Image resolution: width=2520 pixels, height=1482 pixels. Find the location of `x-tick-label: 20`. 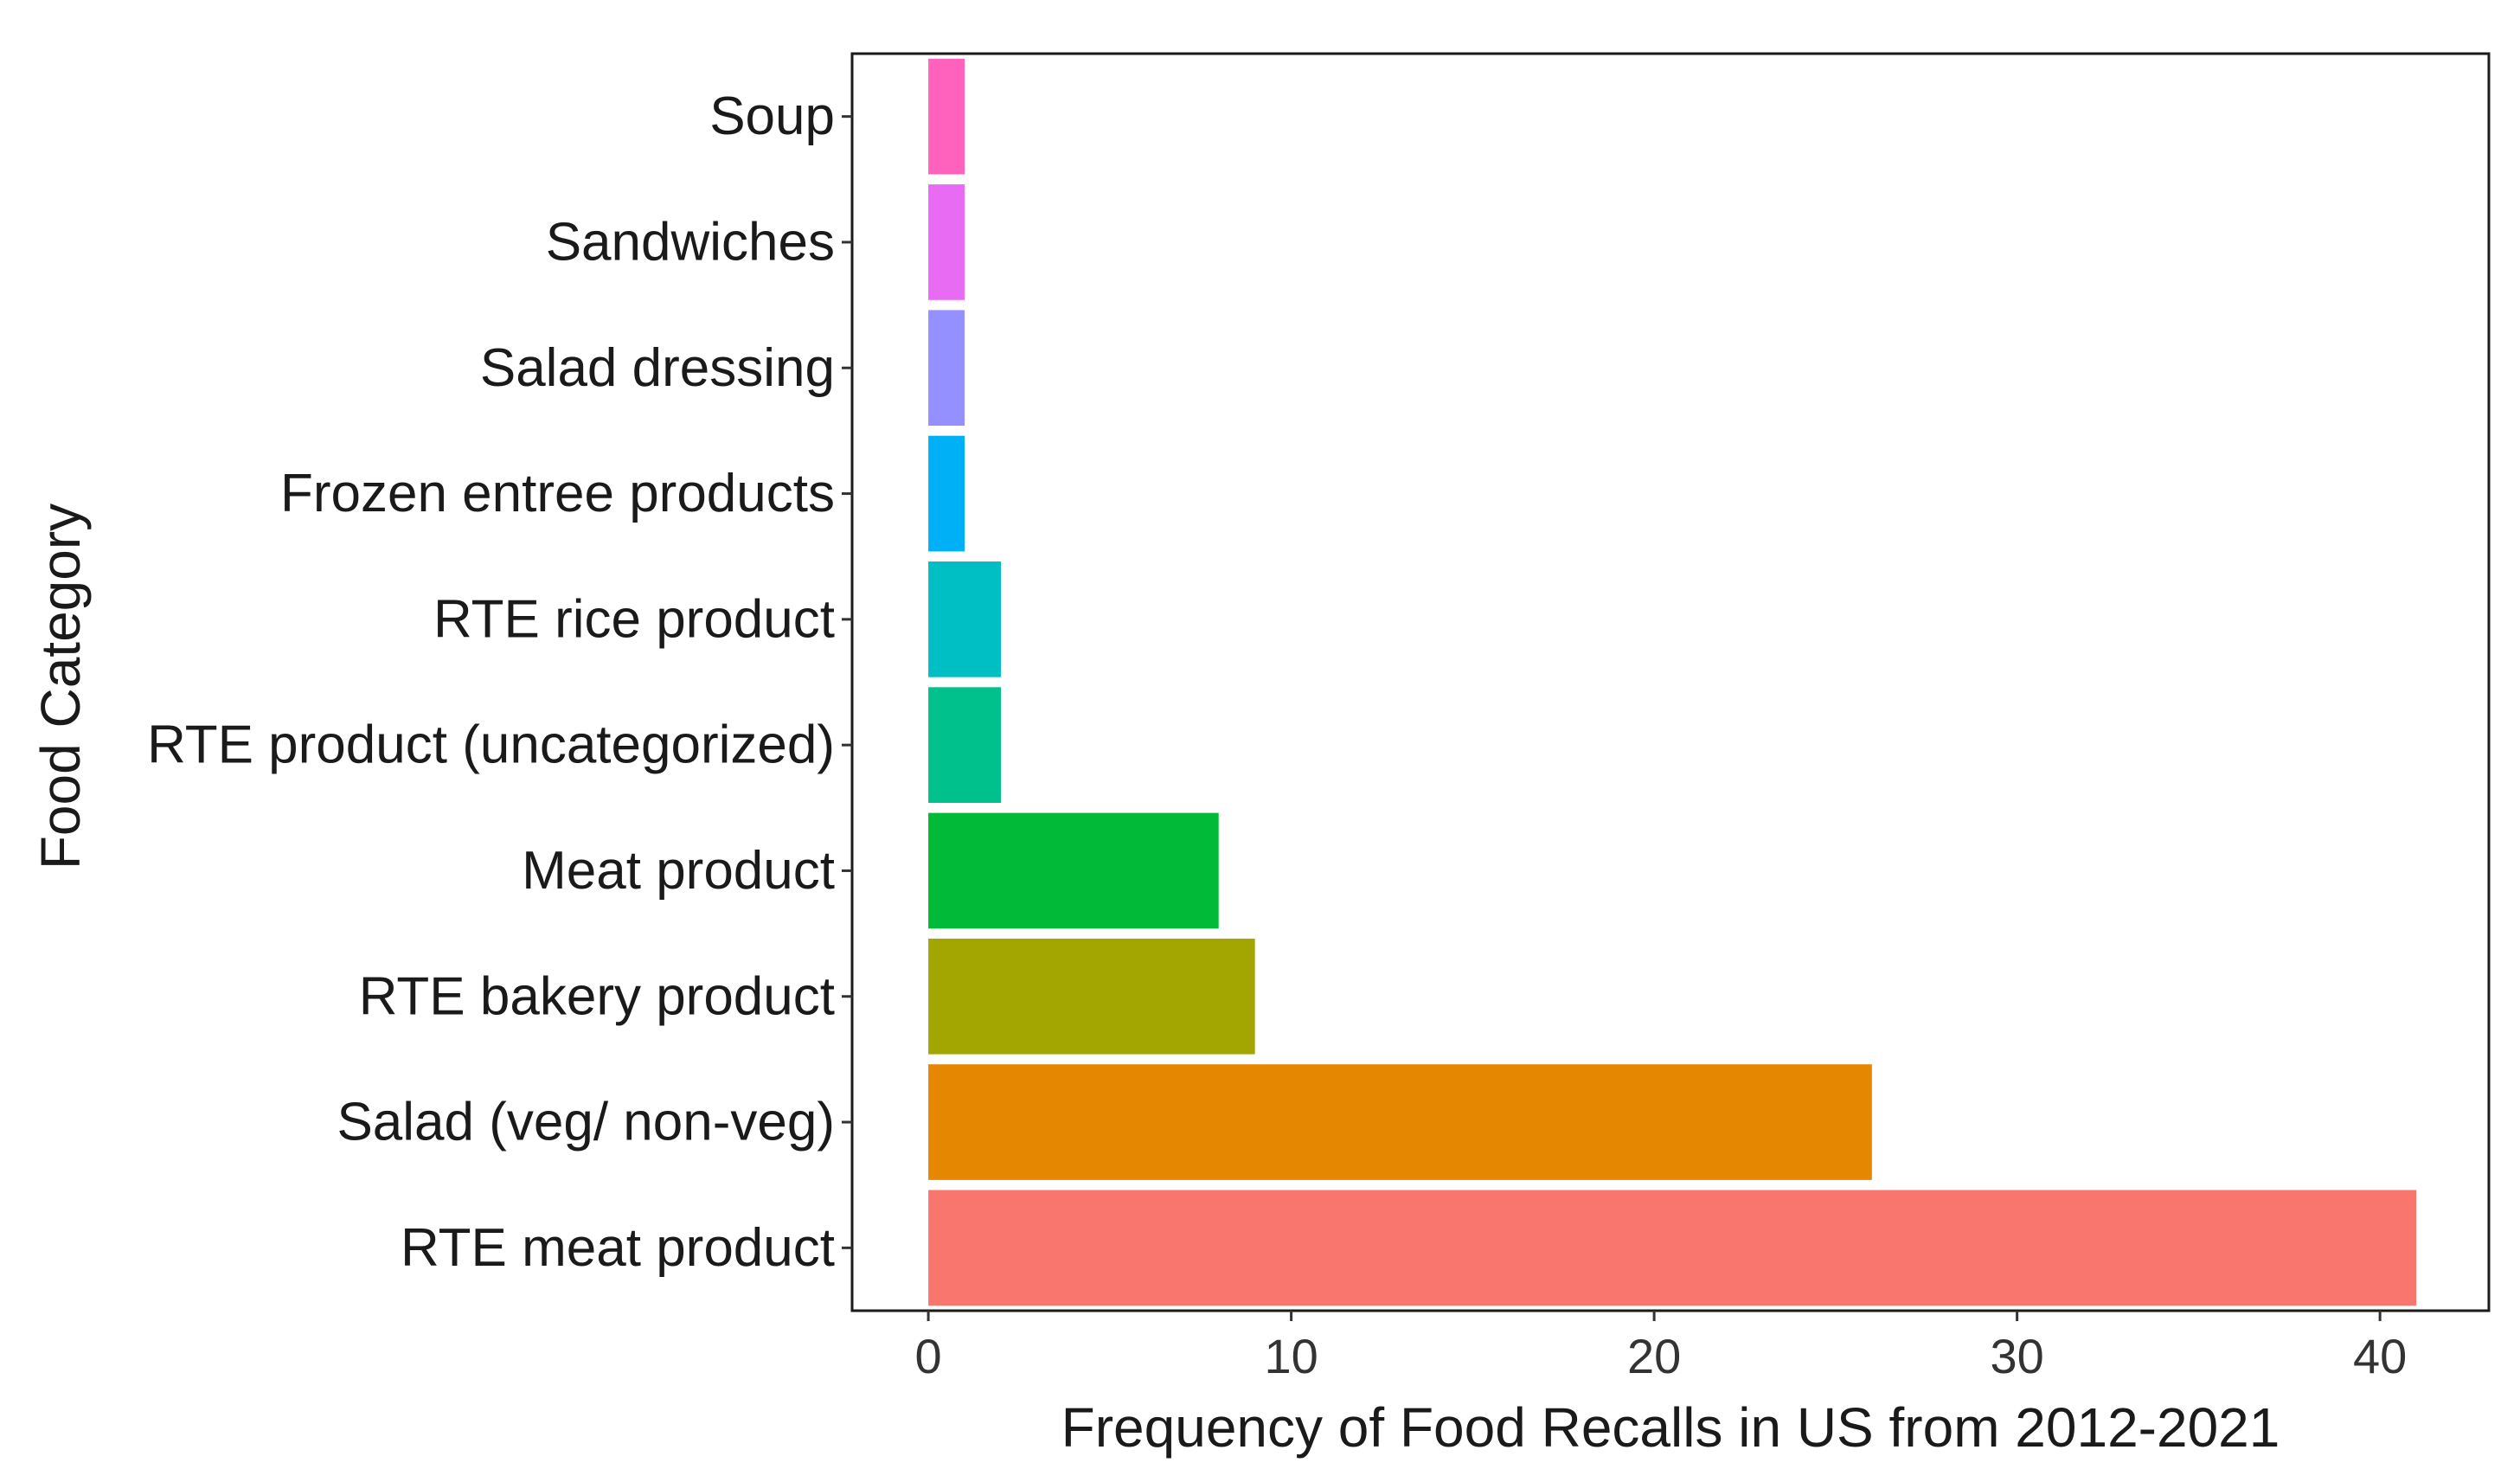

x-tick-label: 20 is located at coordinates (1654, 1356).